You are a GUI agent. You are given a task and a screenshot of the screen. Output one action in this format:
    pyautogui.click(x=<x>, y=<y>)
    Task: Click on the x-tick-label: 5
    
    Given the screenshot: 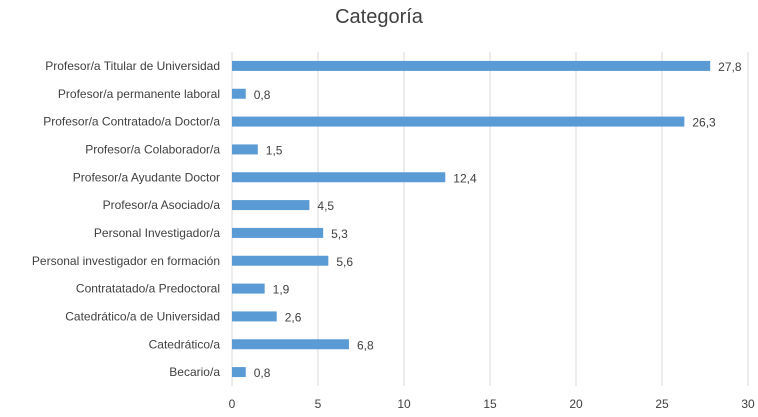 What is the action you would take?
    pyautogui.click(x=318, y=404)
    